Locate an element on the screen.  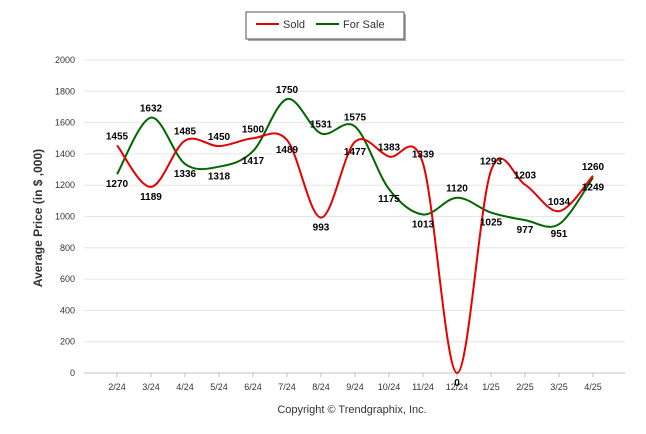
y-tick-label: 1200 is located at coordinates (65, 185).